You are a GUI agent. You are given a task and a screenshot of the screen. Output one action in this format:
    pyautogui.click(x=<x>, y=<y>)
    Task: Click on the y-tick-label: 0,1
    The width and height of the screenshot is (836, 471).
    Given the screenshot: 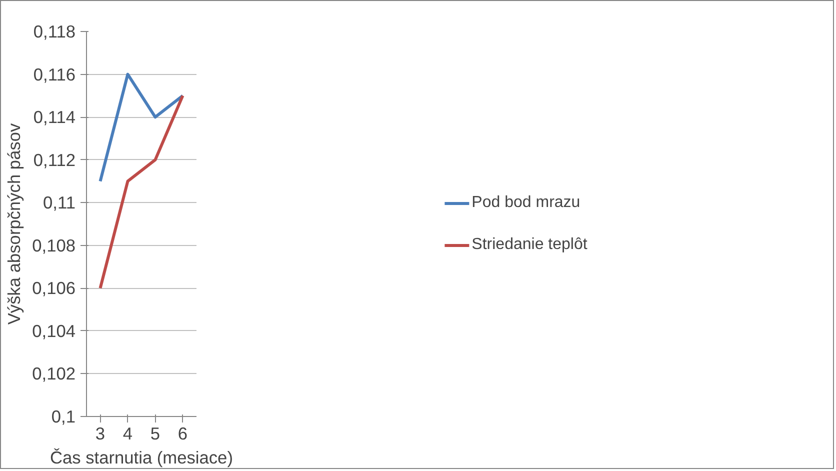 What is the action you would take?
    pyautogui.click(x=63, y=416)
    